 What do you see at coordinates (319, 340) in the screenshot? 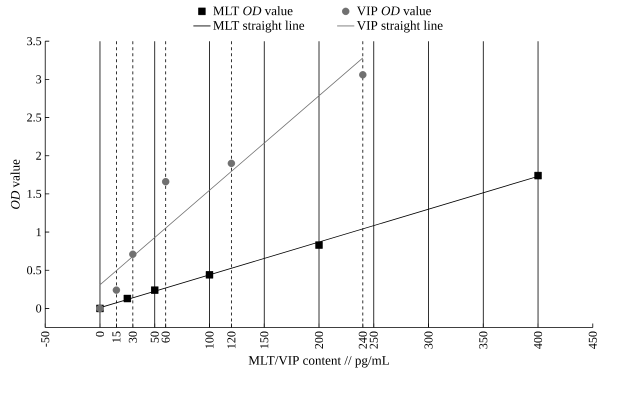
I see `x-tick-label: 200` at bounding box center [319, 340].